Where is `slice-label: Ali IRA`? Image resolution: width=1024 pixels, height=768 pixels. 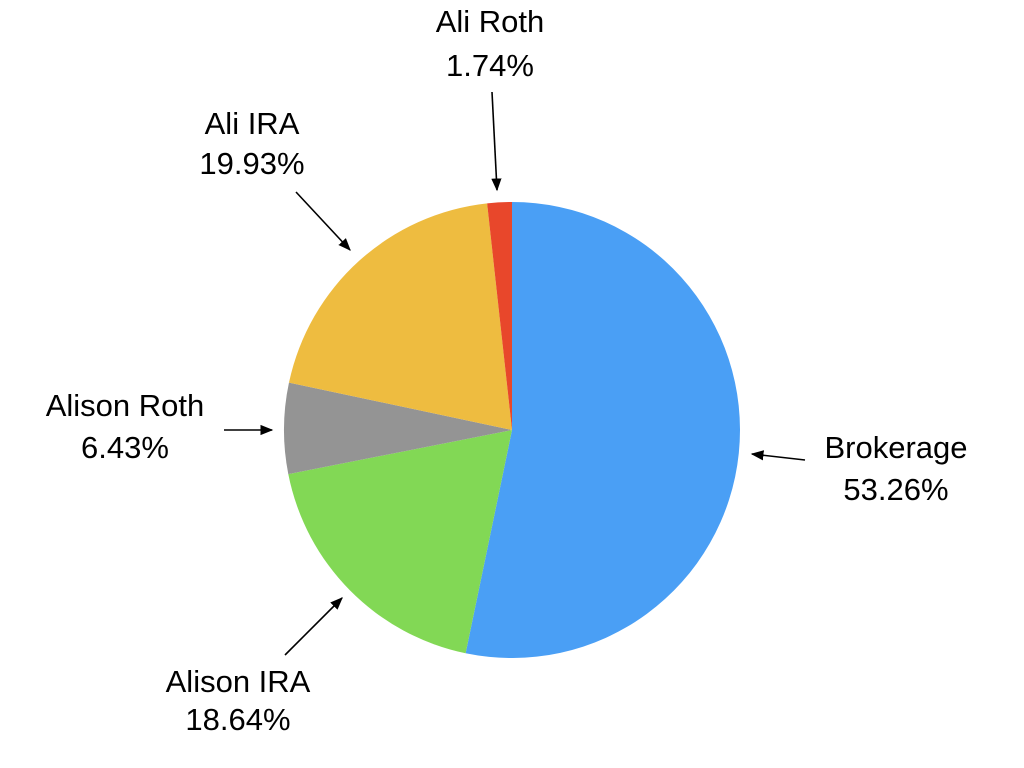
slice-label: Ali IRA is located at coordinates (252, 123).